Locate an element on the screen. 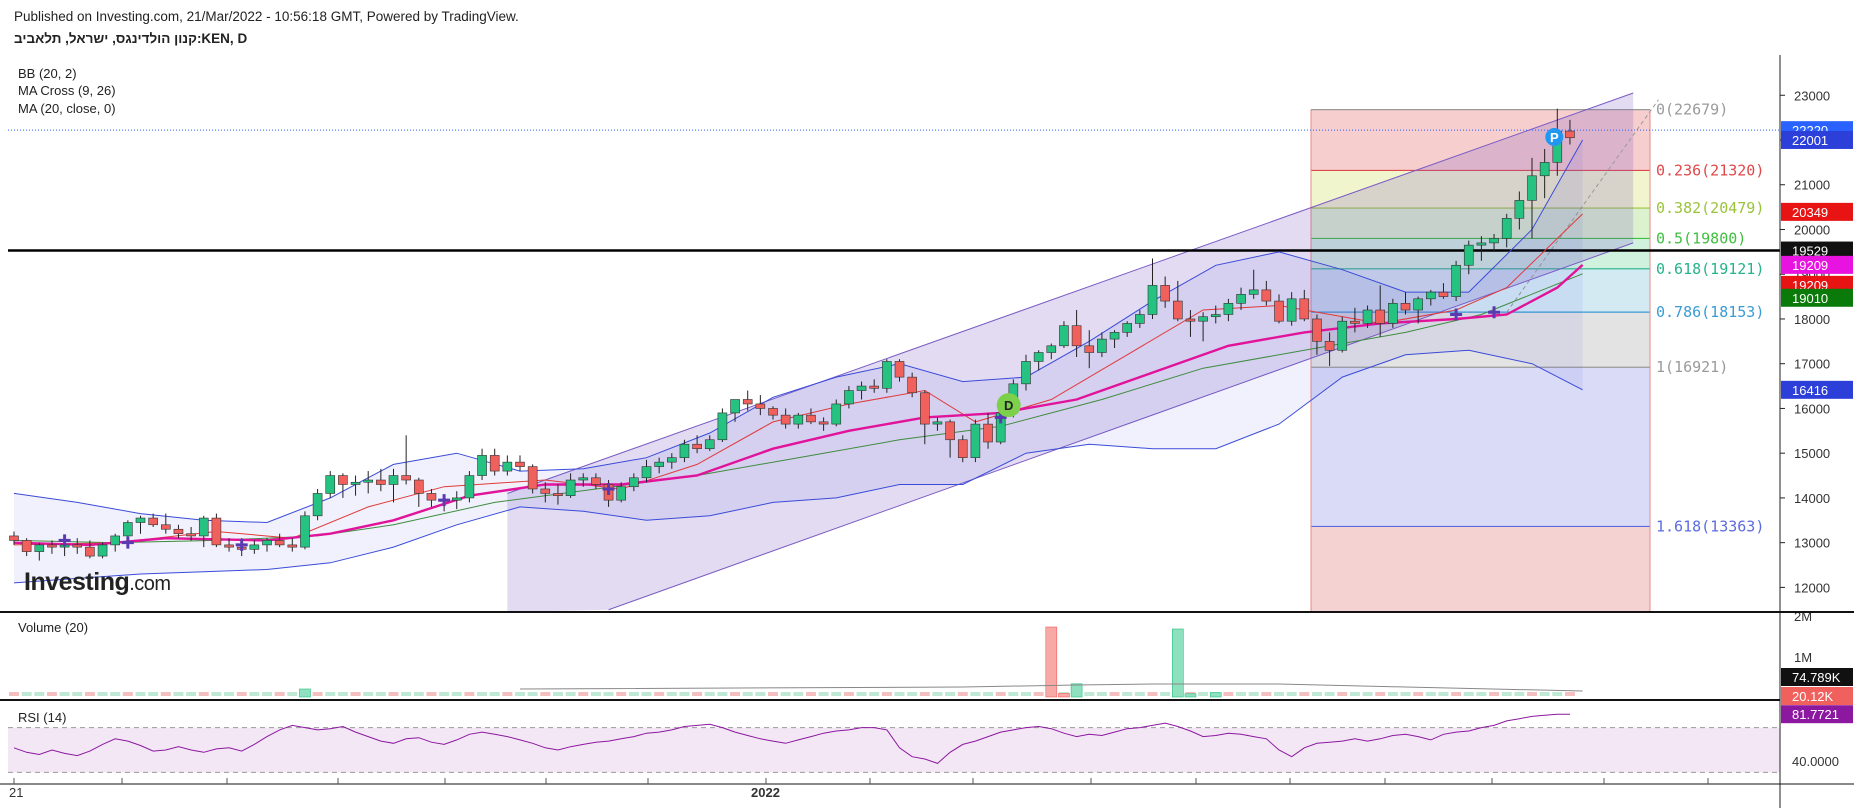 This screenshot has height=808, width=1854. marker-d-badge is located at coordinates (1008, 405).